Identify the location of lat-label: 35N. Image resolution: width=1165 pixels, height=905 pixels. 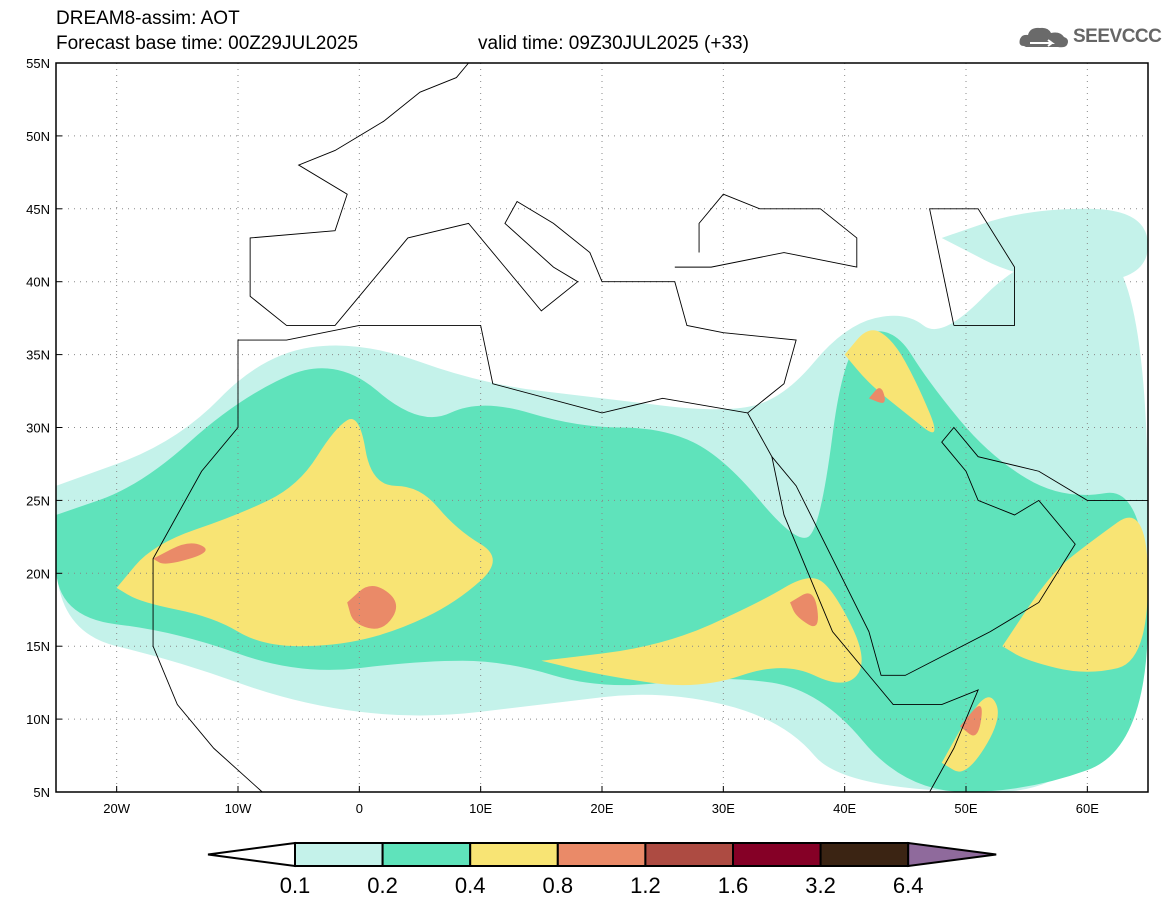
(38, 355).